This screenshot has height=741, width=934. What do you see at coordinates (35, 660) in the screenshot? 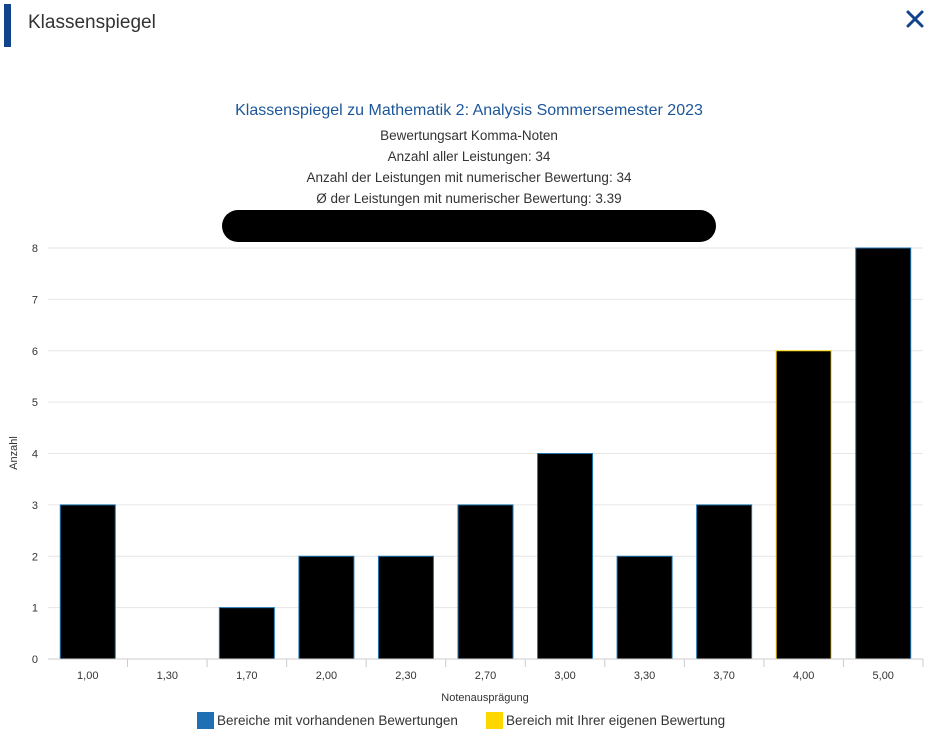
I see `y-tick-label: 0` at bounding box center [35, 660].